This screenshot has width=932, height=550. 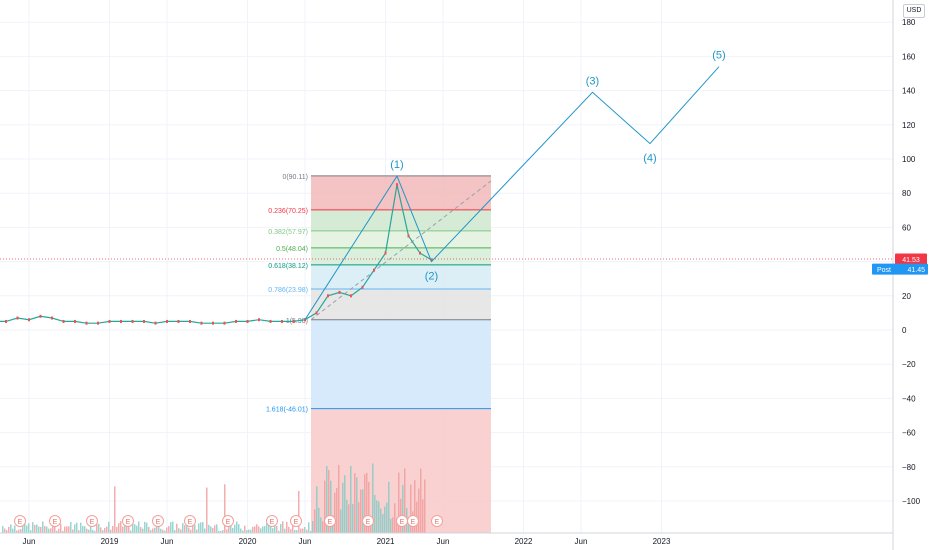 I want to click on fib-level-label: 0.236(70.25), so click(x=288, y=211).